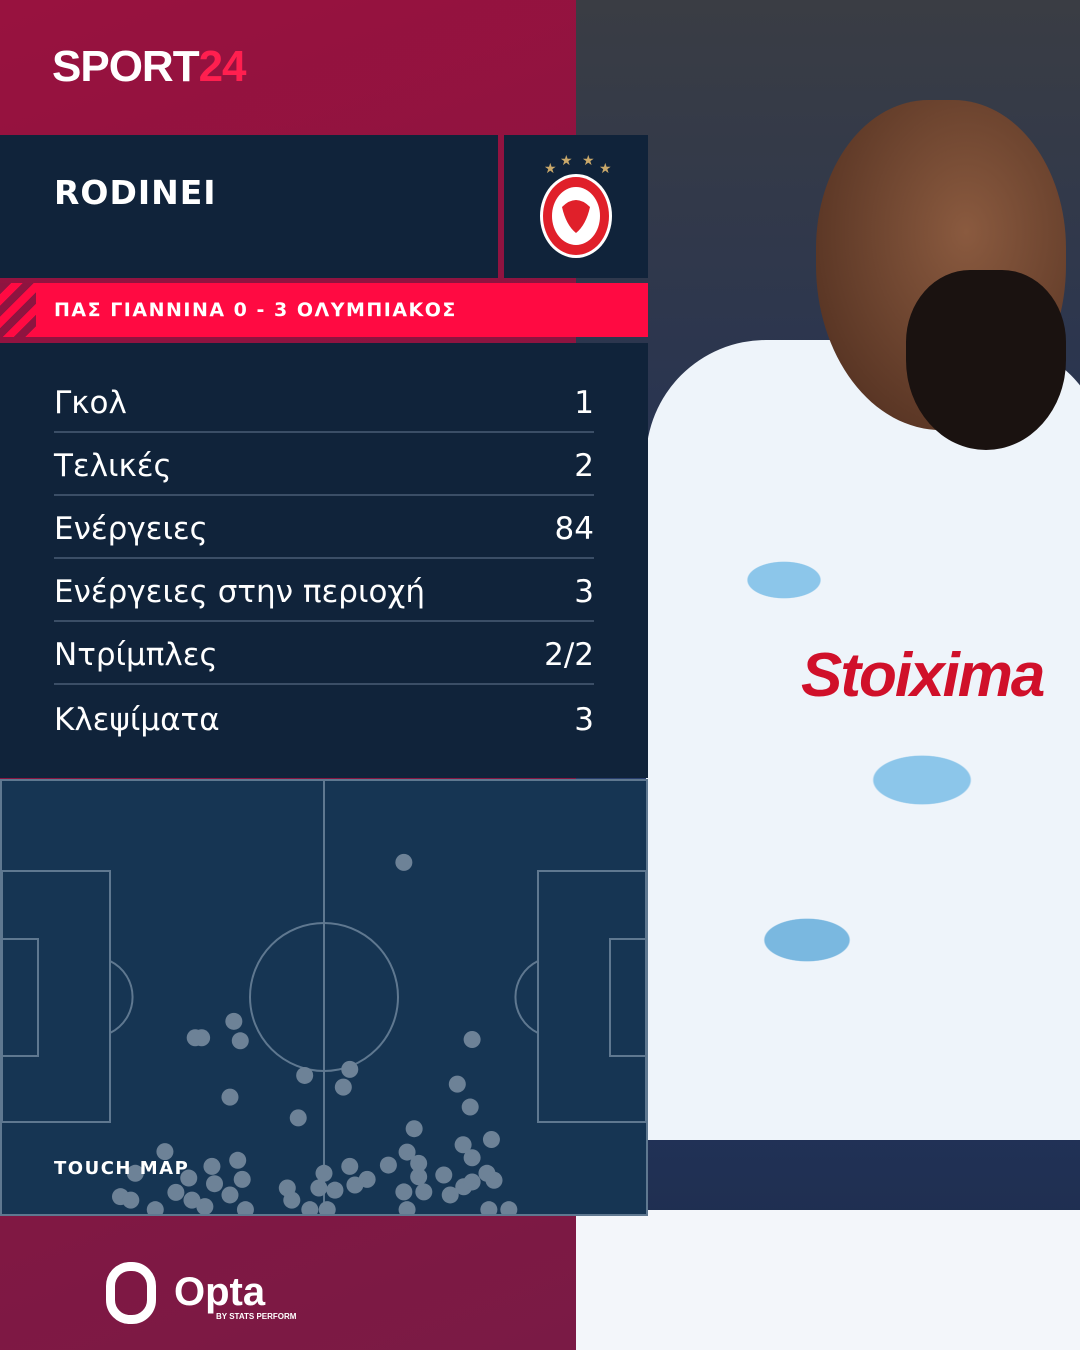 The height and width of the screenshot is (1350, 1080). What do you see at coordinates (131, 1293) in the screenshot?
I see `opta-mark-icon` at bounding box center [131, 1293].